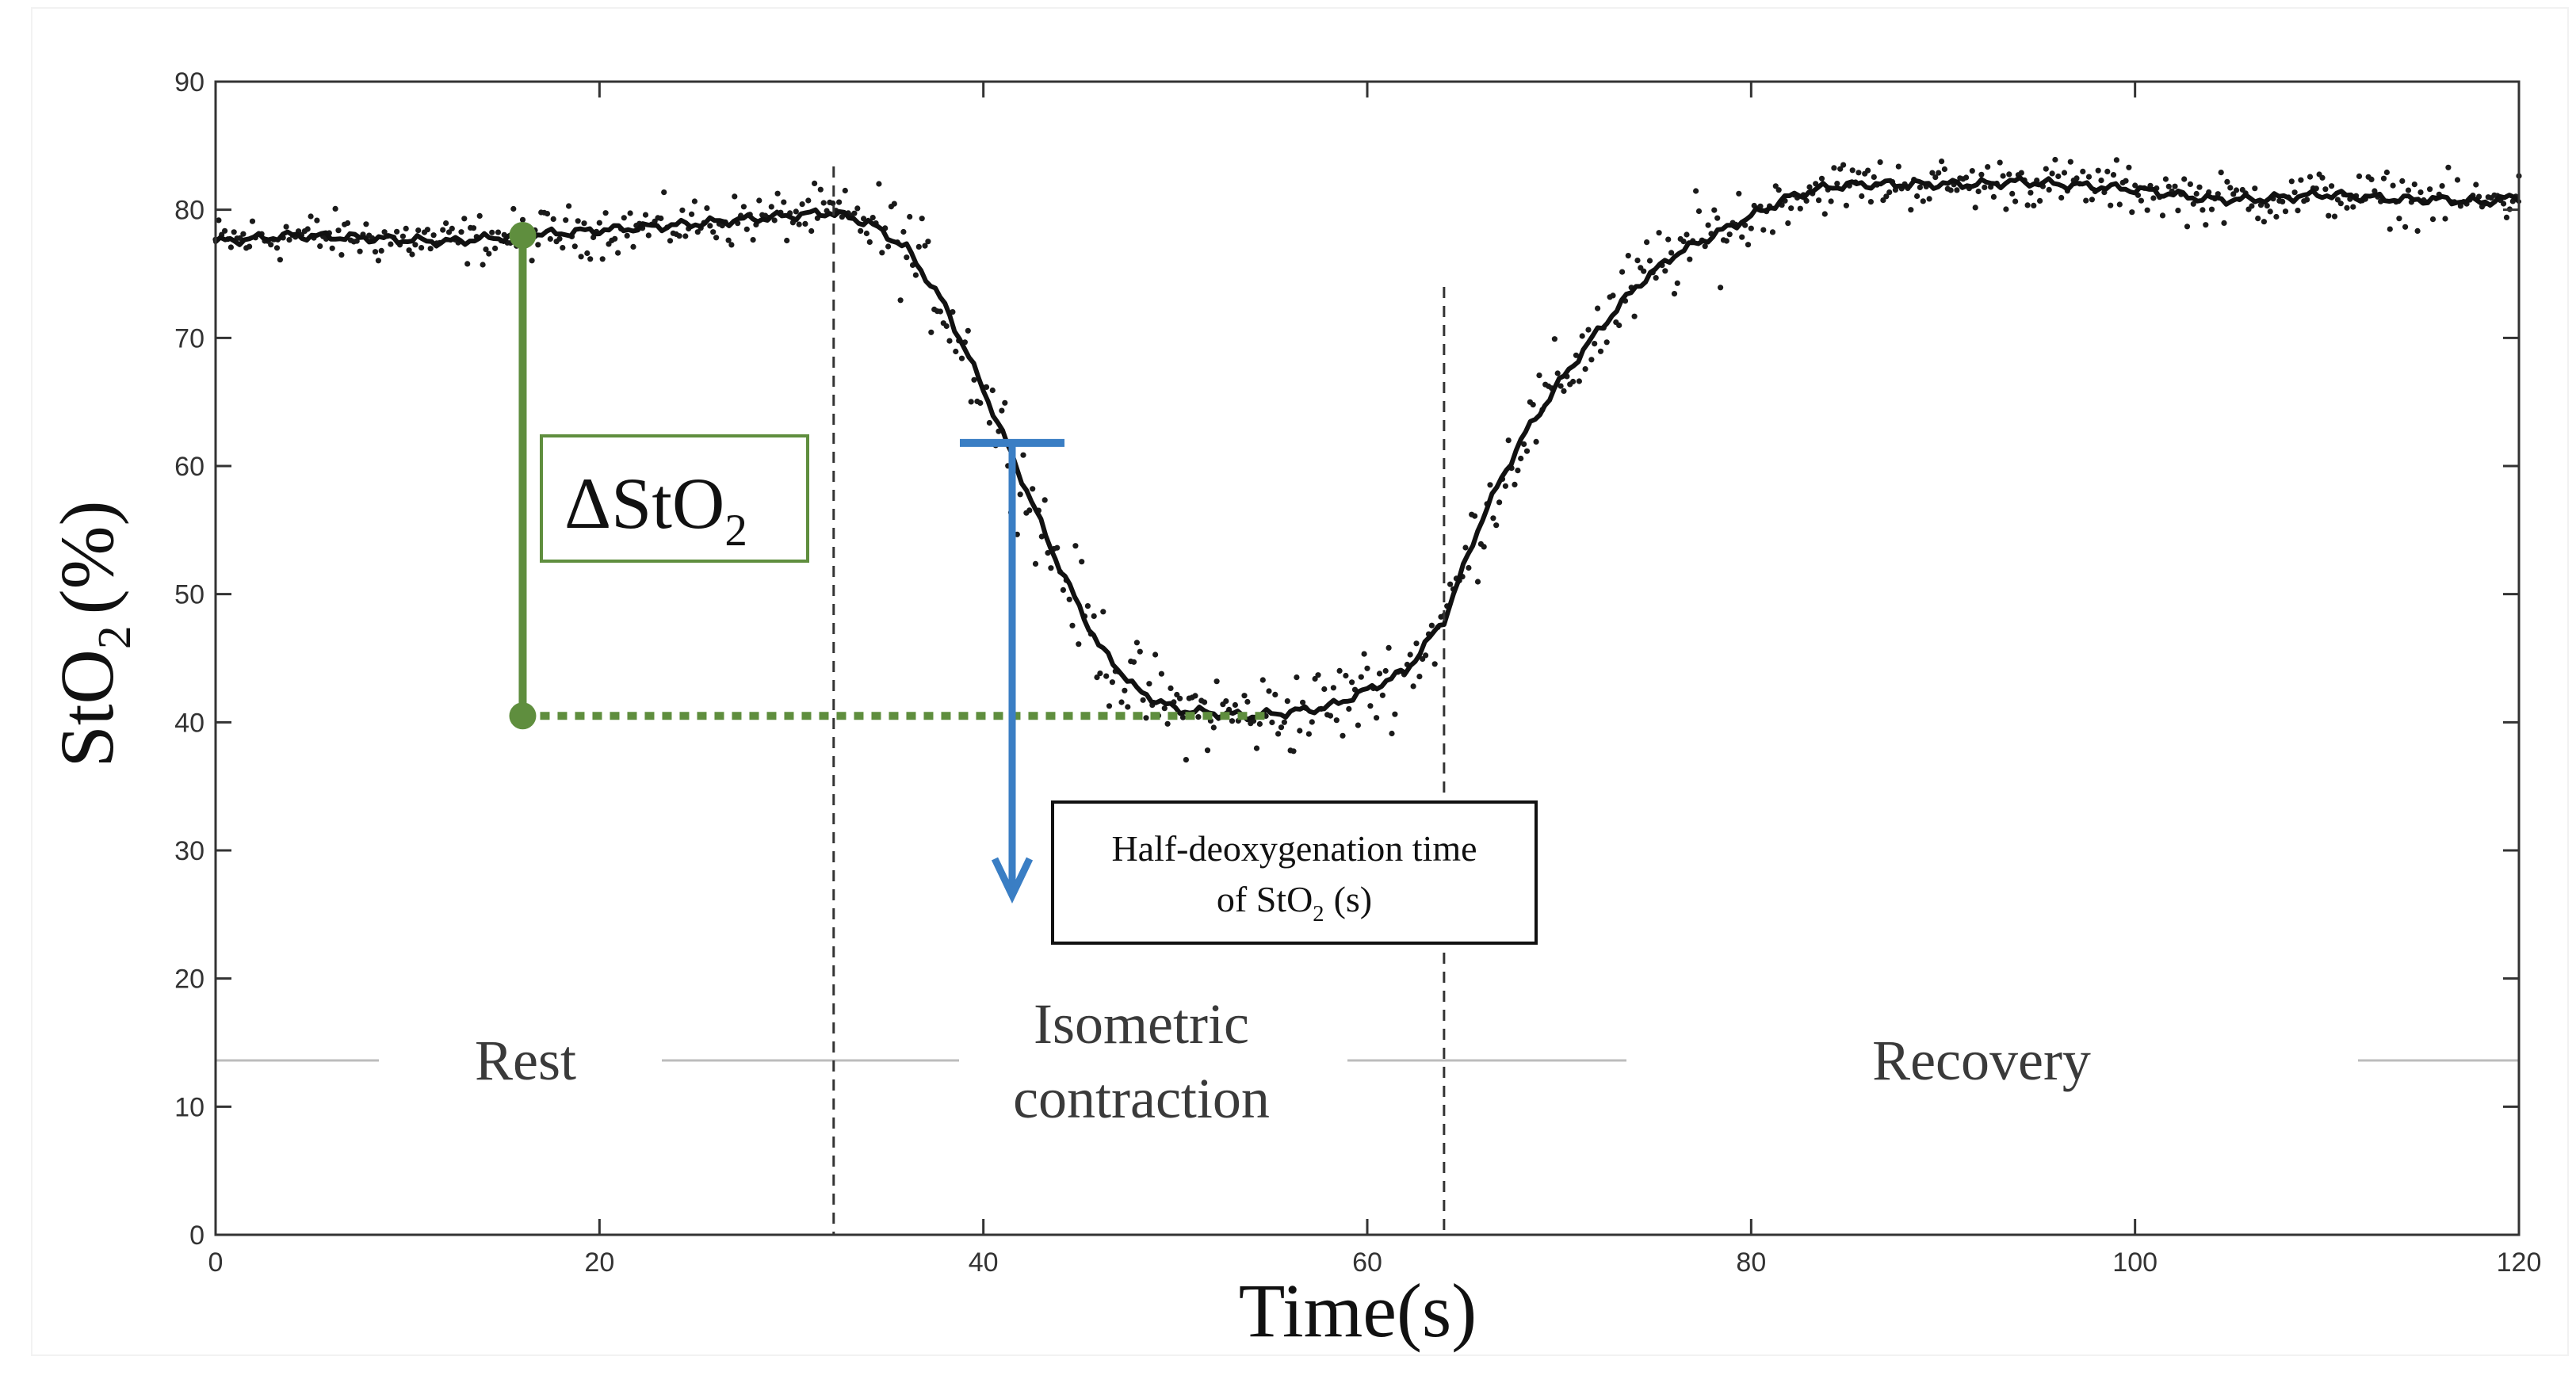 This screenshot has height=1383, width=2576. What do you see at coordinates (189, 211) in the screenshot?
I see `y-tick-label: 80` at bounding box center [189, 211].